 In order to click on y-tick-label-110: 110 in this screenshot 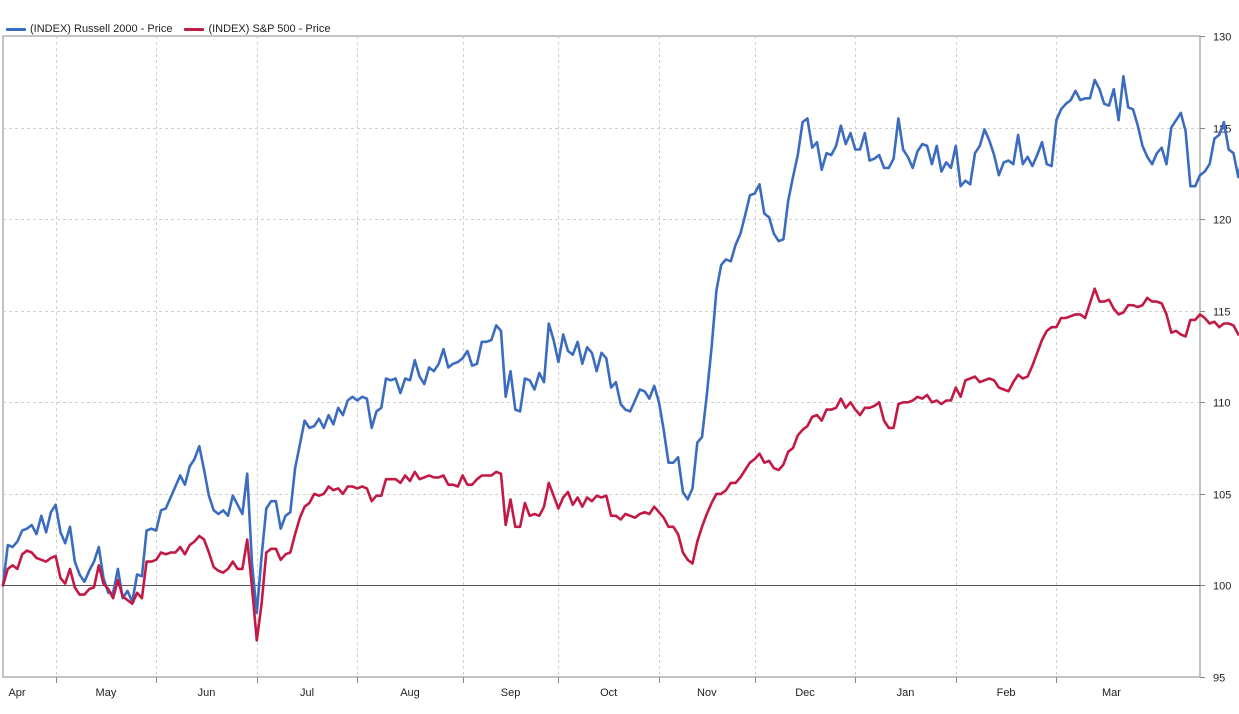, I will do `click(1222, 404)`.